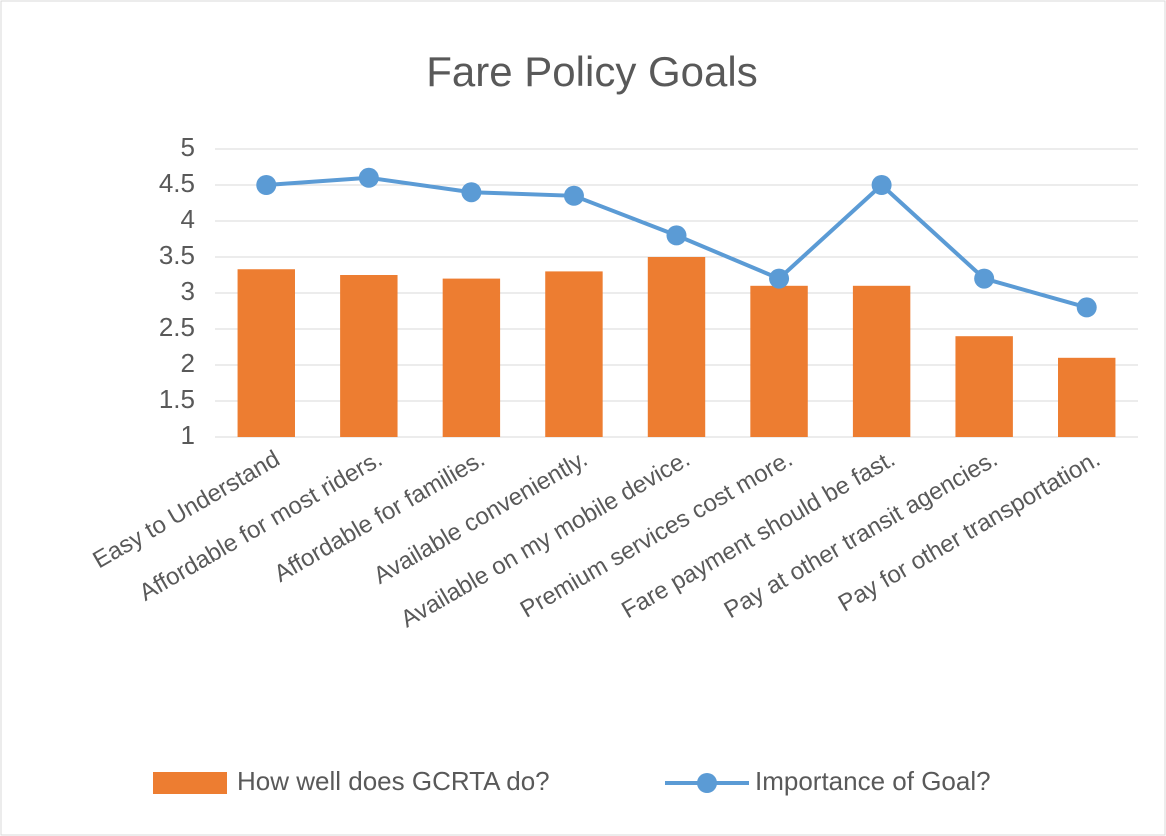 The image size is (1166, 836). I want to click on y-tick-label: 2, so click(188, 363).